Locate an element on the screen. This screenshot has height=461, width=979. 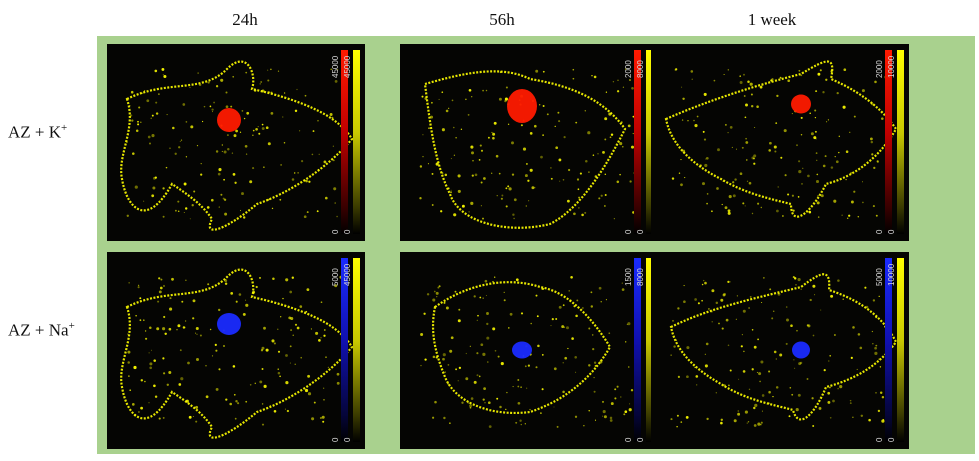
tissue-image is located at coordinates (528, 148).